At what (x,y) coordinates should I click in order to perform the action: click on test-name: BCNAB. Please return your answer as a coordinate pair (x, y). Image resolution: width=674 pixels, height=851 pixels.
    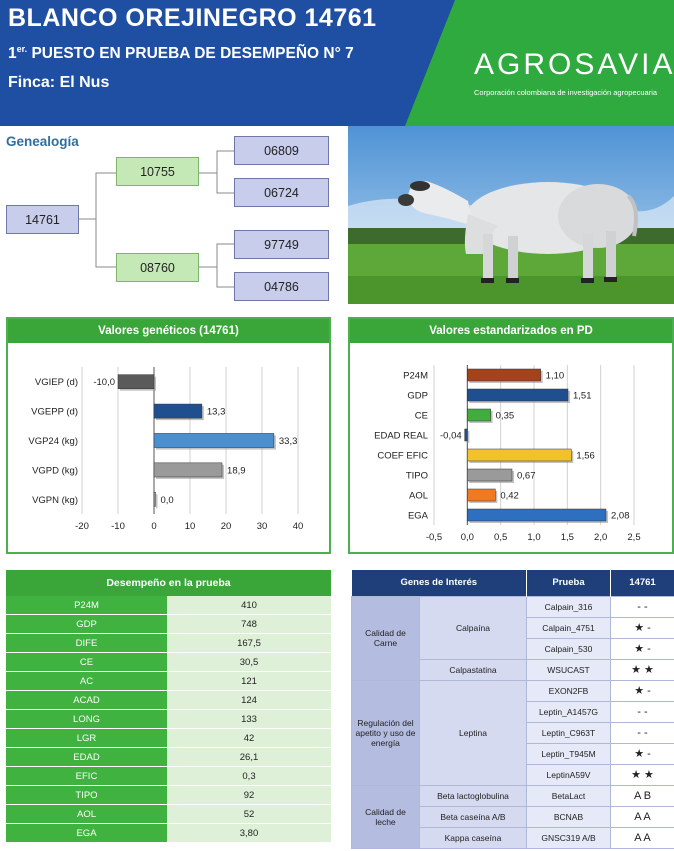
    Looking at the image, I should click on (568, 816).